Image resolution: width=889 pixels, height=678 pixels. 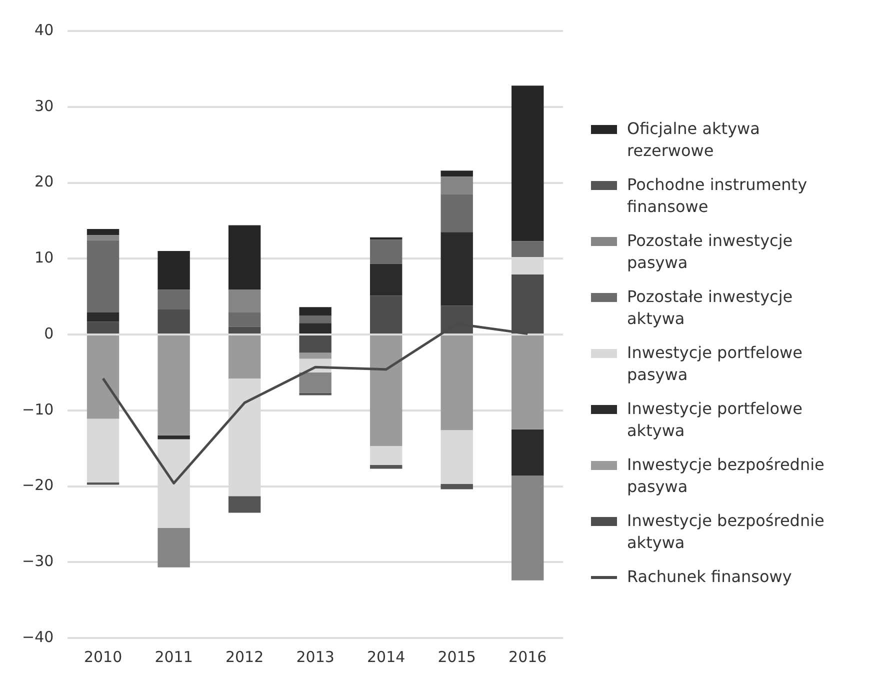 I want to click on legend-label: Inwestycje bezpośrednie pasywa, so click(x=726, y=476).